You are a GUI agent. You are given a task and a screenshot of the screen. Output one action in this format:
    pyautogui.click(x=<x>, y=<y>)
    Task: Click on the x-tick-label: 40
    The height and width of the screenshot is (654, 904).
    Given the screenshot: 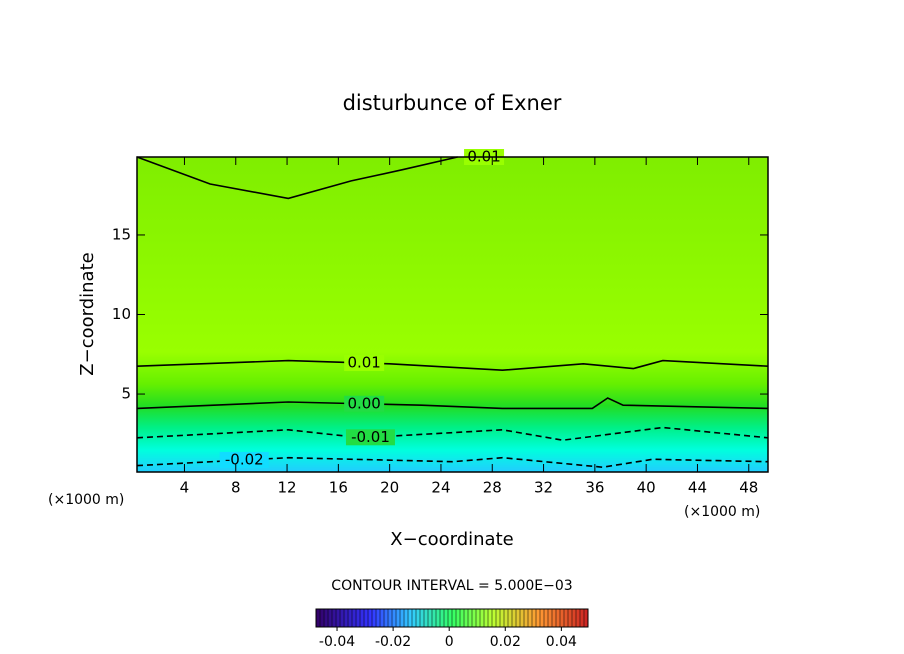 What is the action you would take?
    pyautogui.click(x=646, y=488)
    